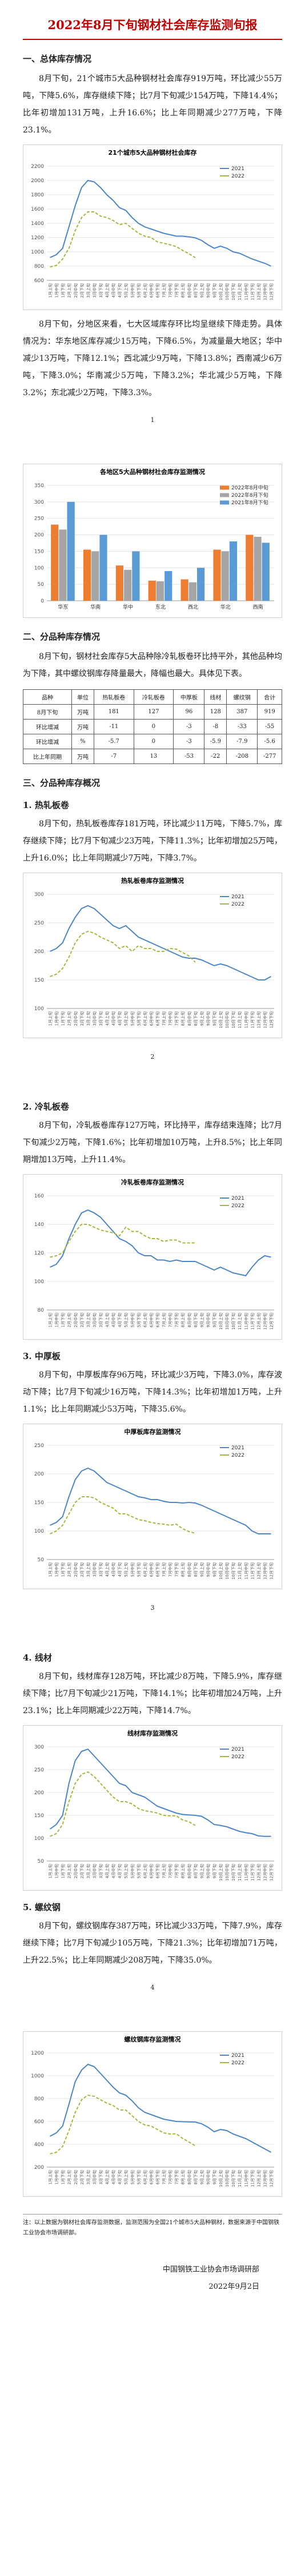 Image resolution: width=305 pixels, height=2576 pixels. What do you see at coordinates (152, 756) in the screenshot?
I see `table-row: 比上年同期 万吨 -7 13 -53 -22 -208 -277` at bounding box center [152, 756].